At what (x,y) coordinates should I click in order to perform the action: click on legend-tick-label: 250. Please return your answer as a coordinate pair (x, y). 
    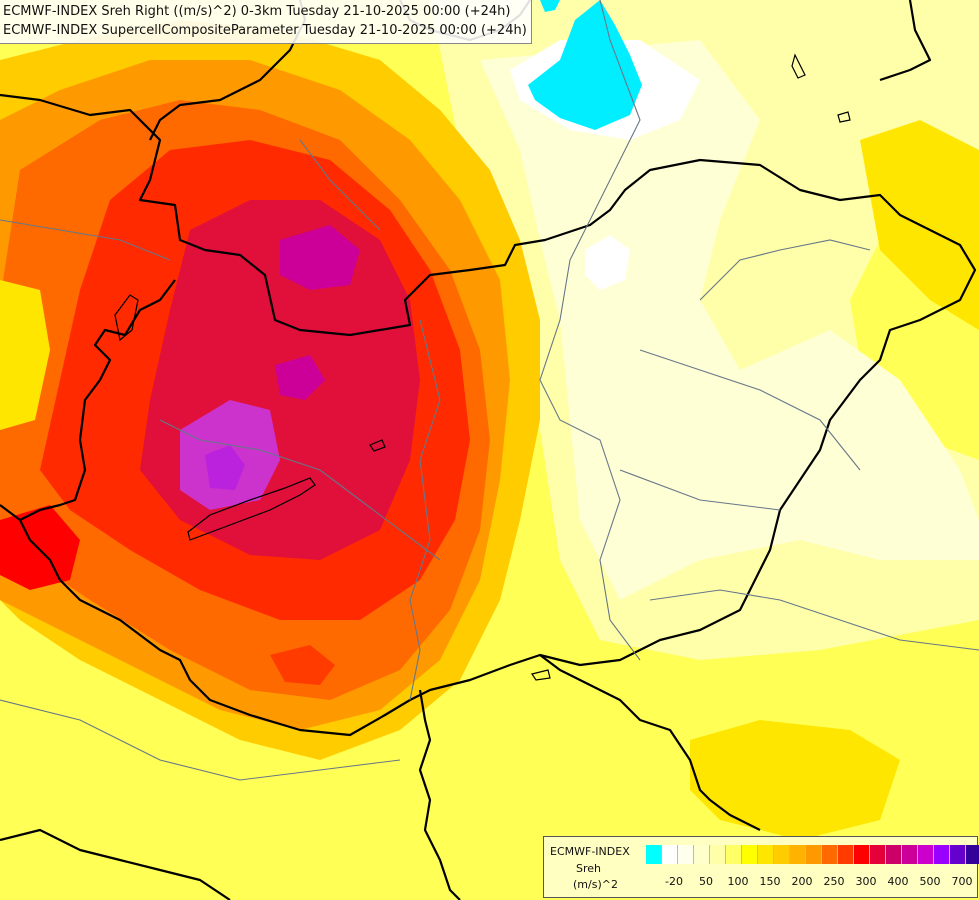
    Looking at the image, I should click on (834, 881).